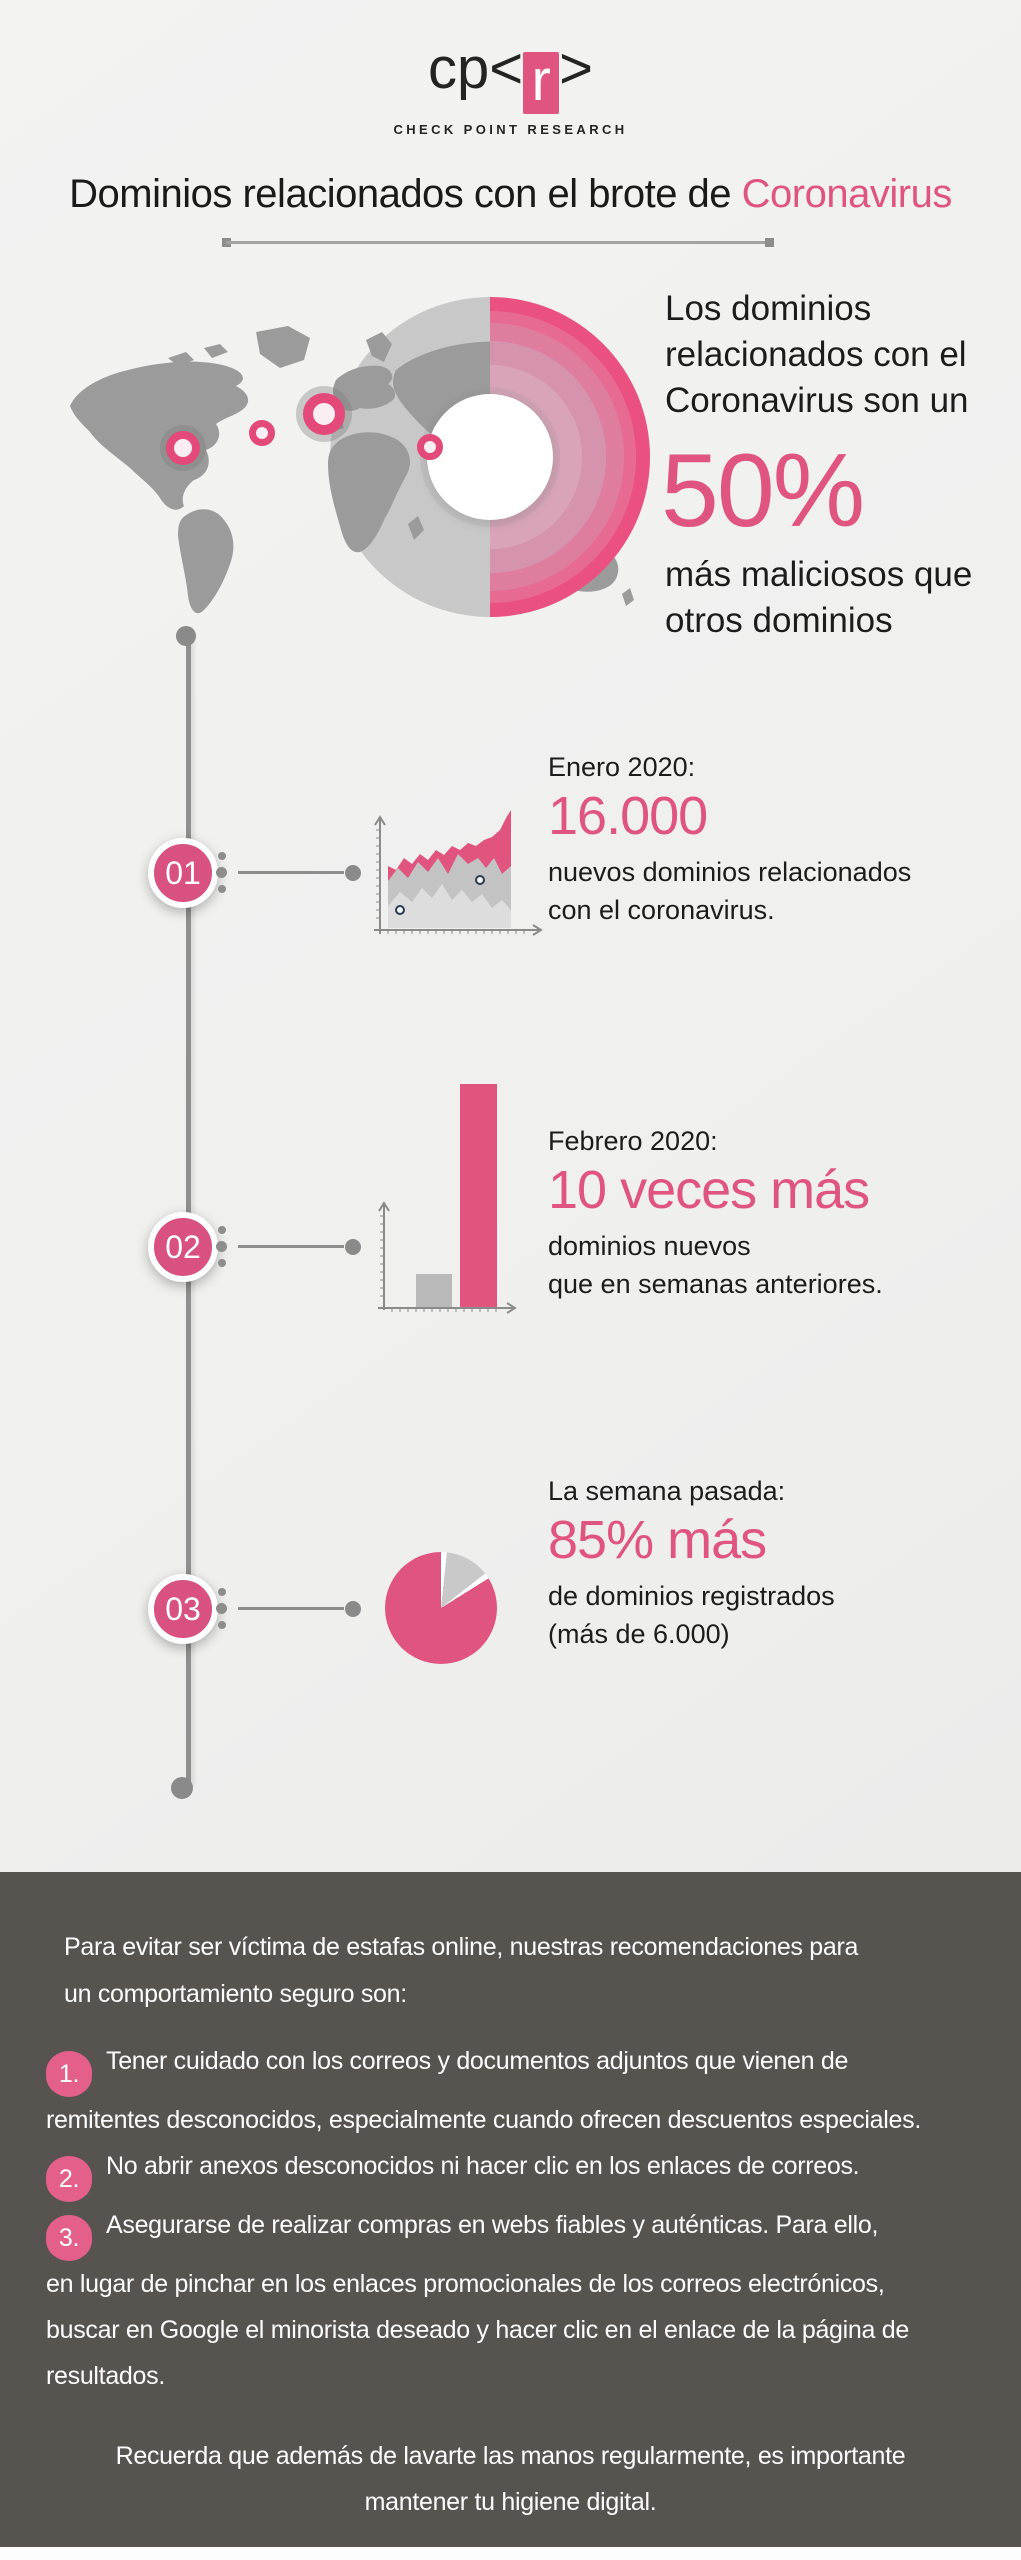  I want to click on milestone-03-dot-mid, so click(221, 1608).